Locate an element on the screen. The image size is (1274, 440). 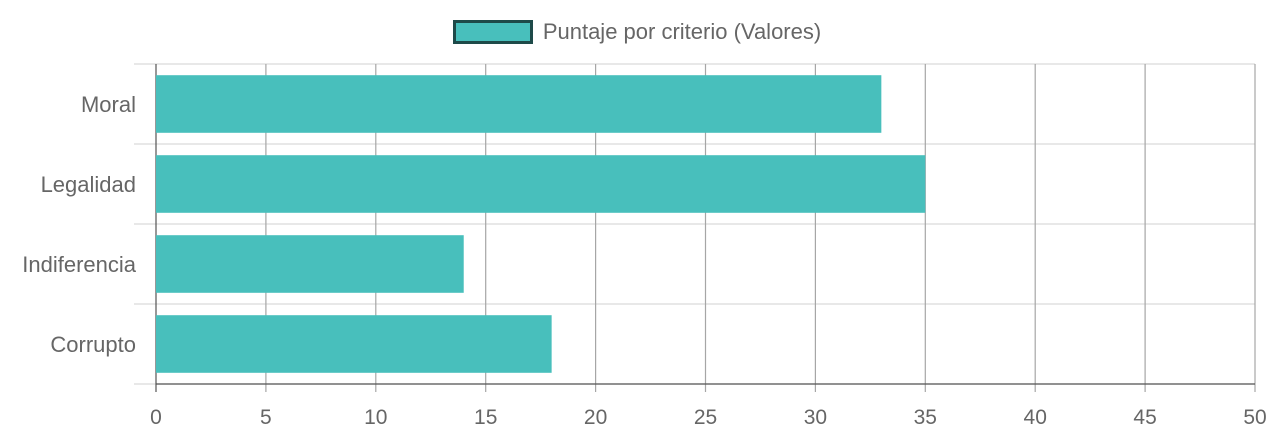
x-tick-label: 15 is located at coordinates (485, 417).